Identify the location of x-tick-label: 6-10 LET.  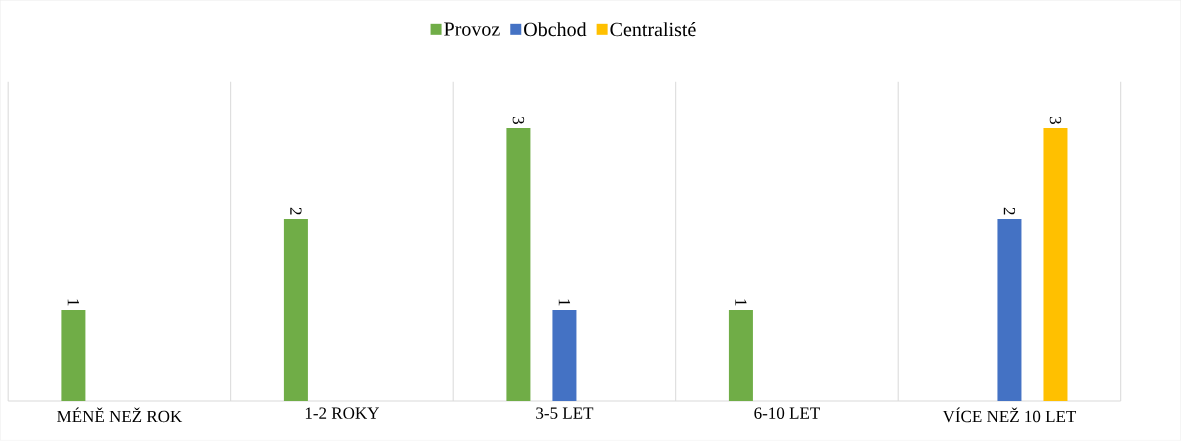
(787, 413).